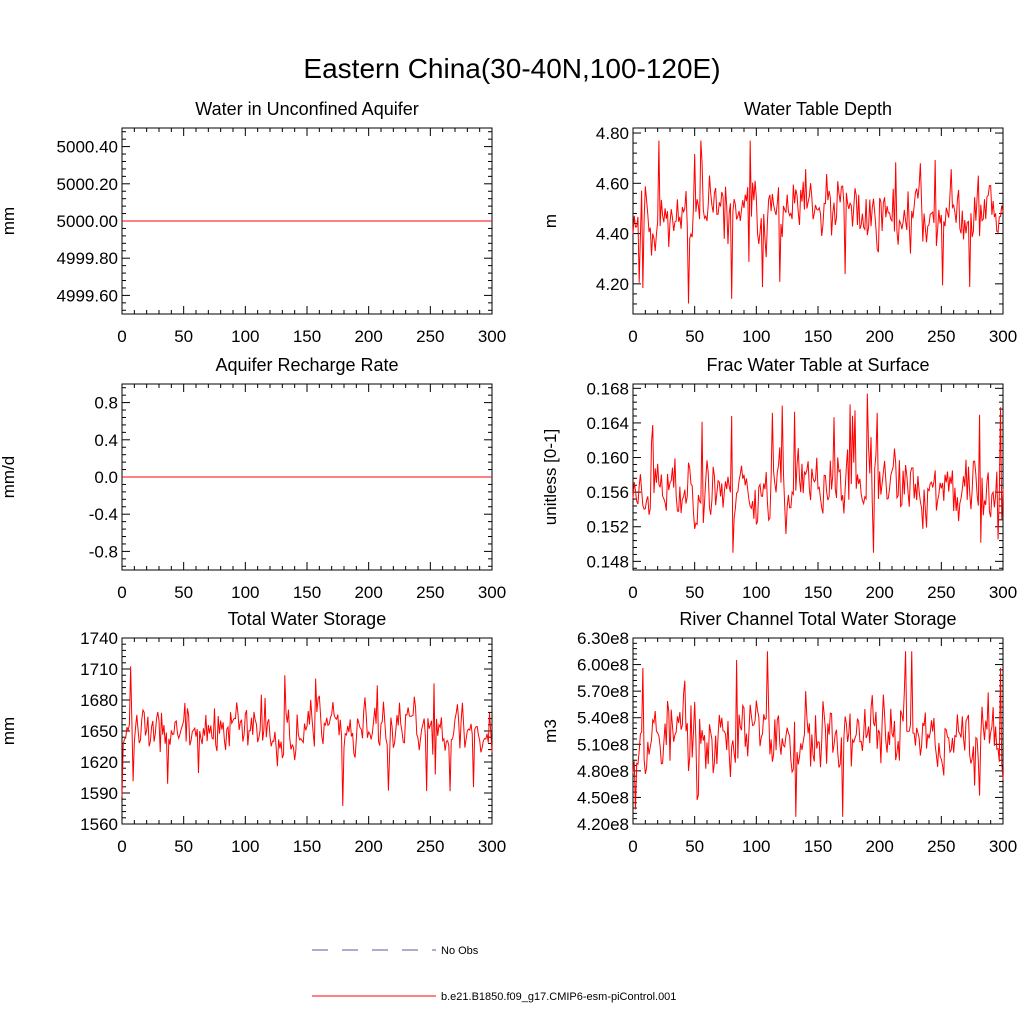 The width and height of the screenshot is (1024, 1024). I want to click on y-tick-label: 5000.40, so click(87, 147).